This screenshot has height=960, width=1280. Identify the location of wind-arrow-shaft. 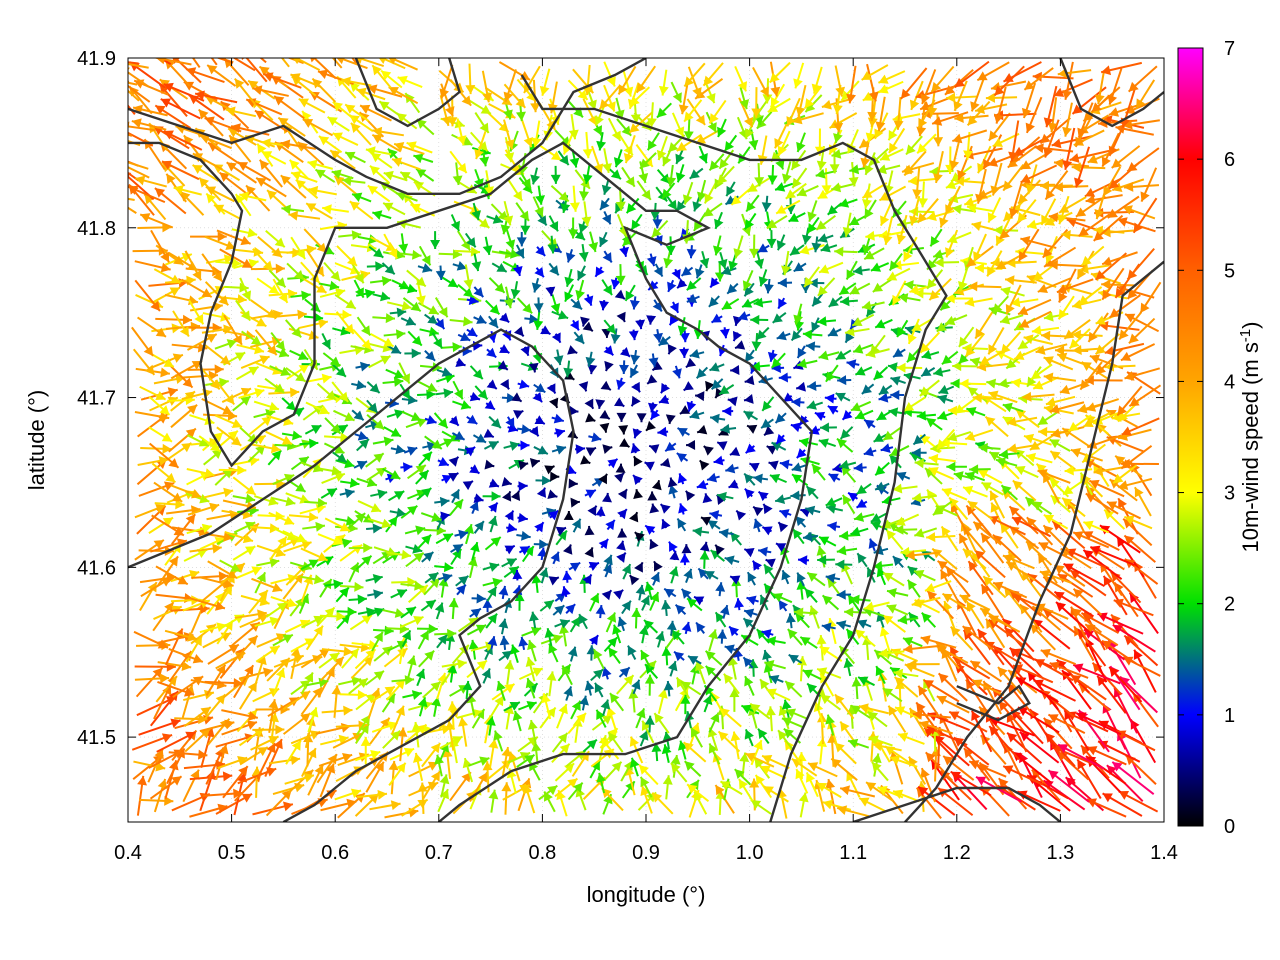
(132, 210).